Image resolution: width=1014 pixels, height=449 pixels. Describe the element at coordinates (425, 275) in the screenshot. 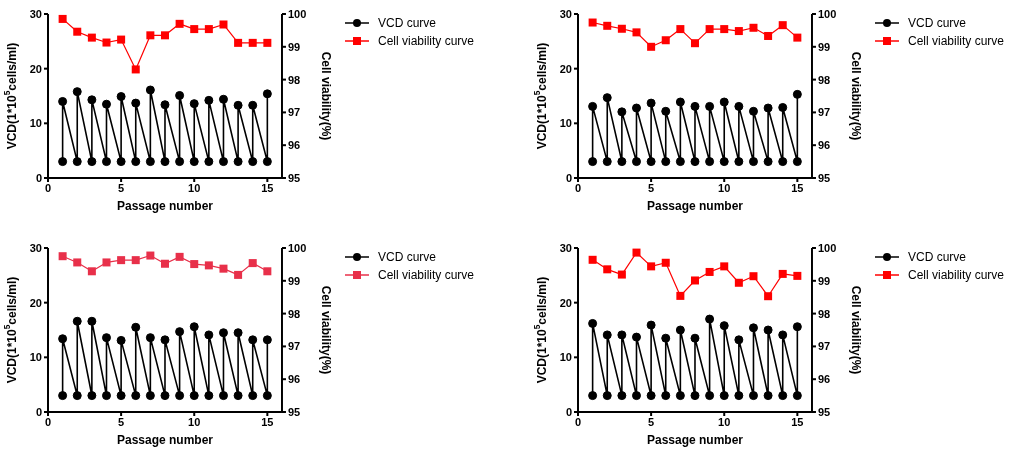

I see `legend-label: Cell viability curve` at that location.